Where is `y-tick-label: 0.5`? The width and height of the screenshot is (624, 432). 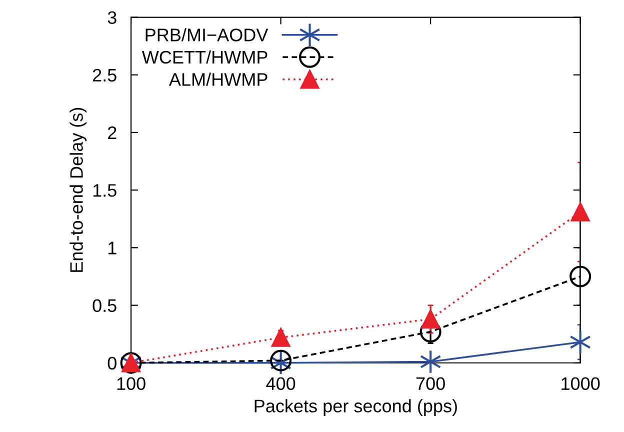 y-tick-label: 0.5 is located at coordinates (104, 305).